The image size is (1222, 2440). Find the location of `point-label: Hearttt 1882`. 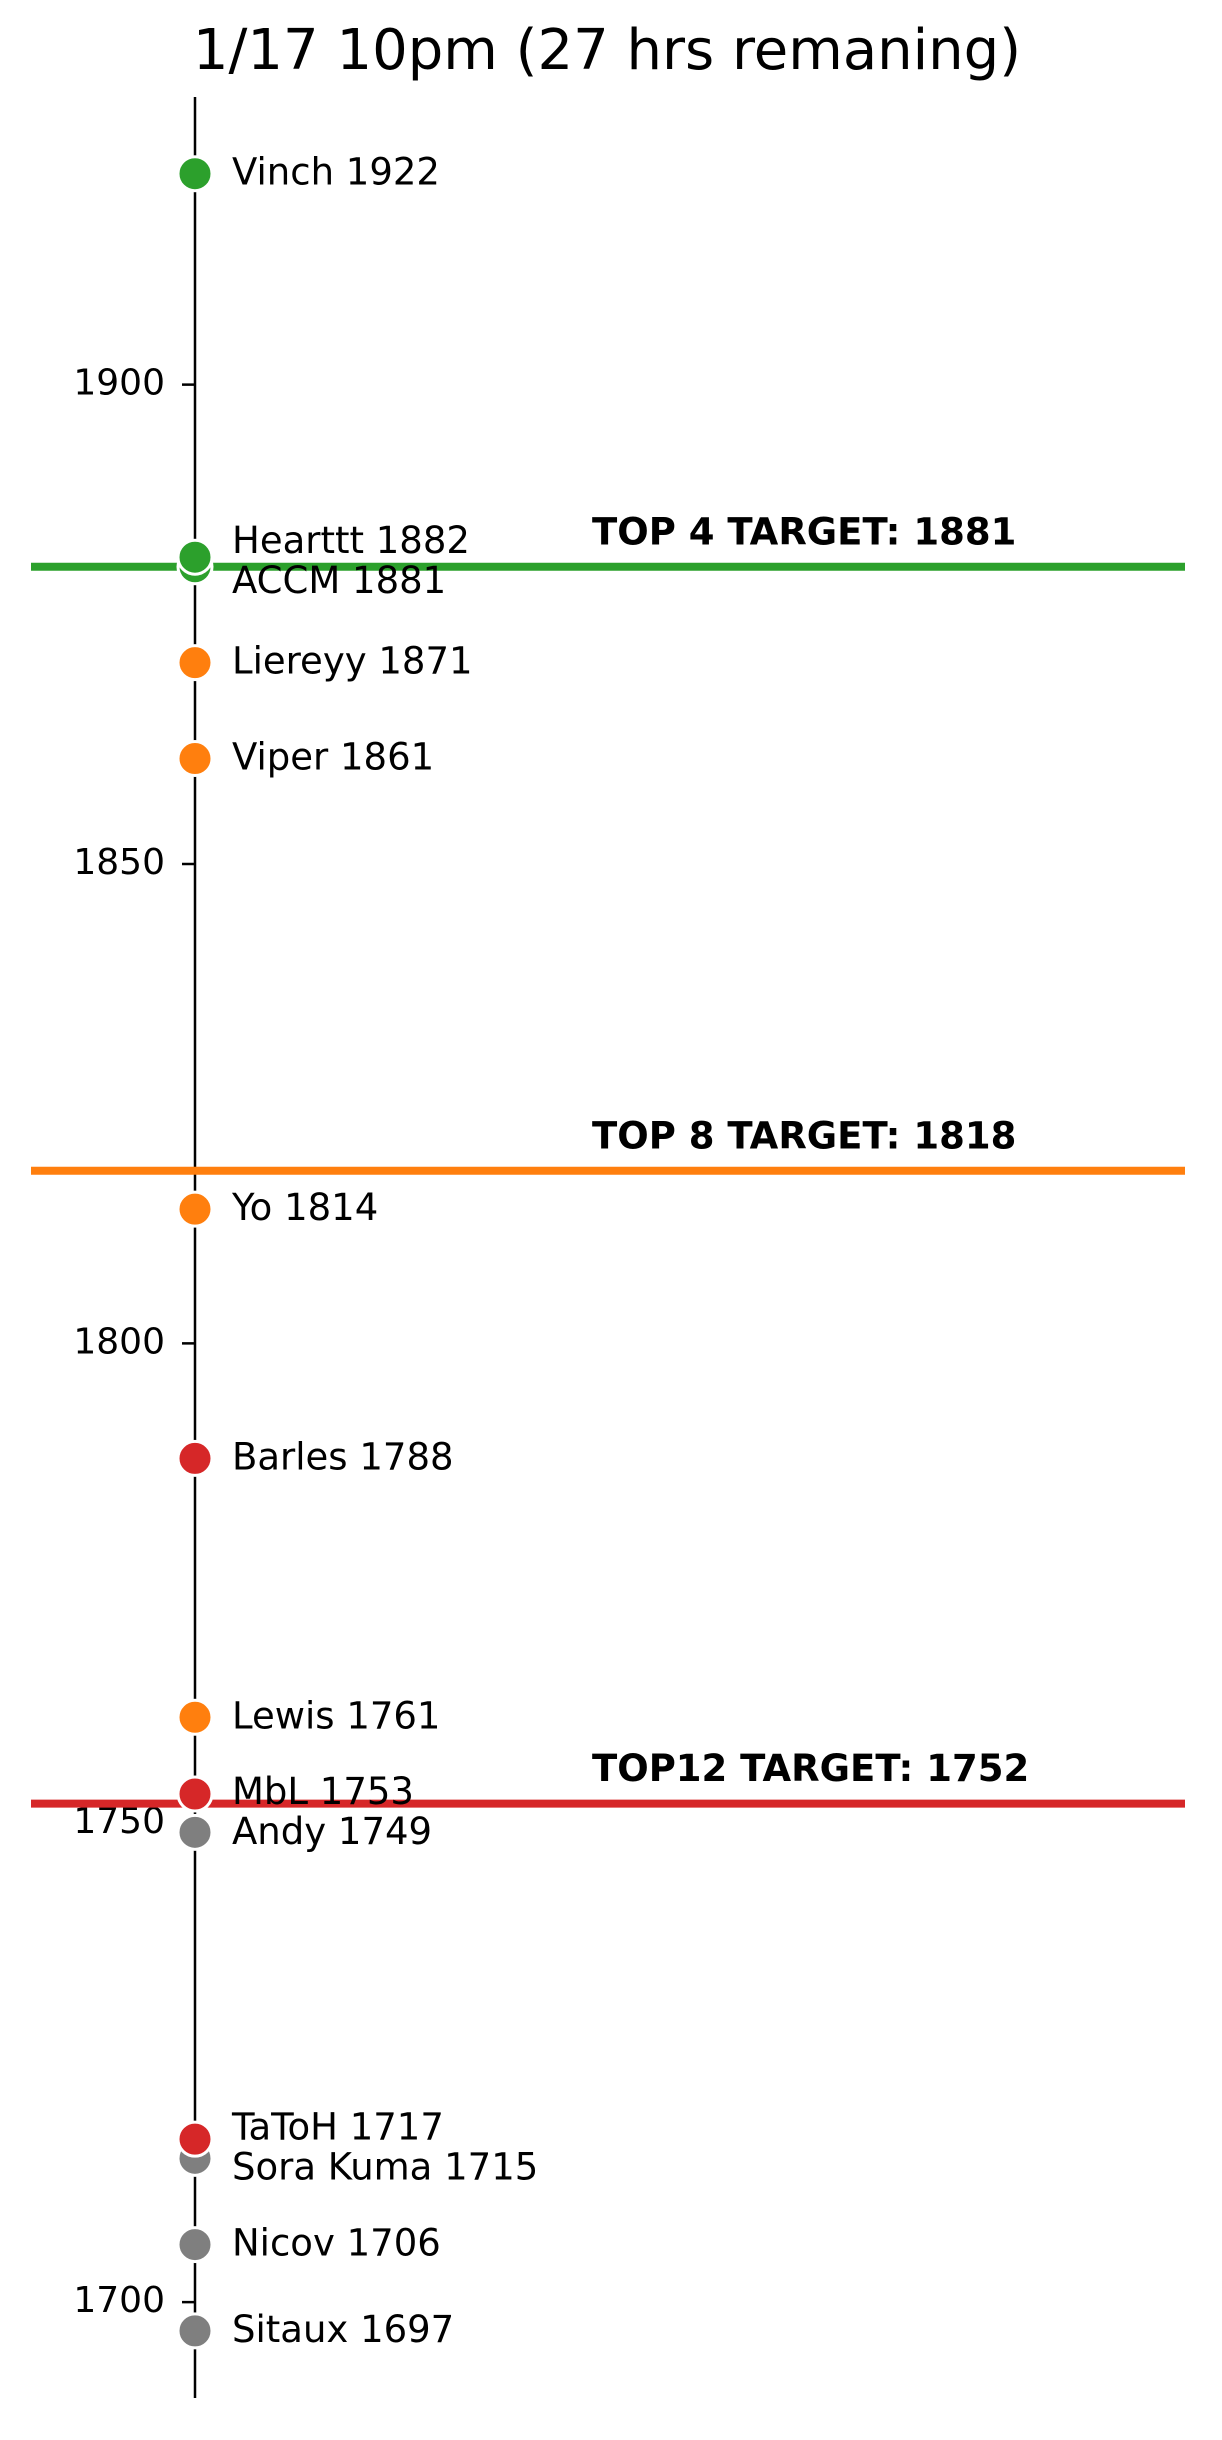

point-label: Hearttt 1882 is located at coordinates (351, 539).